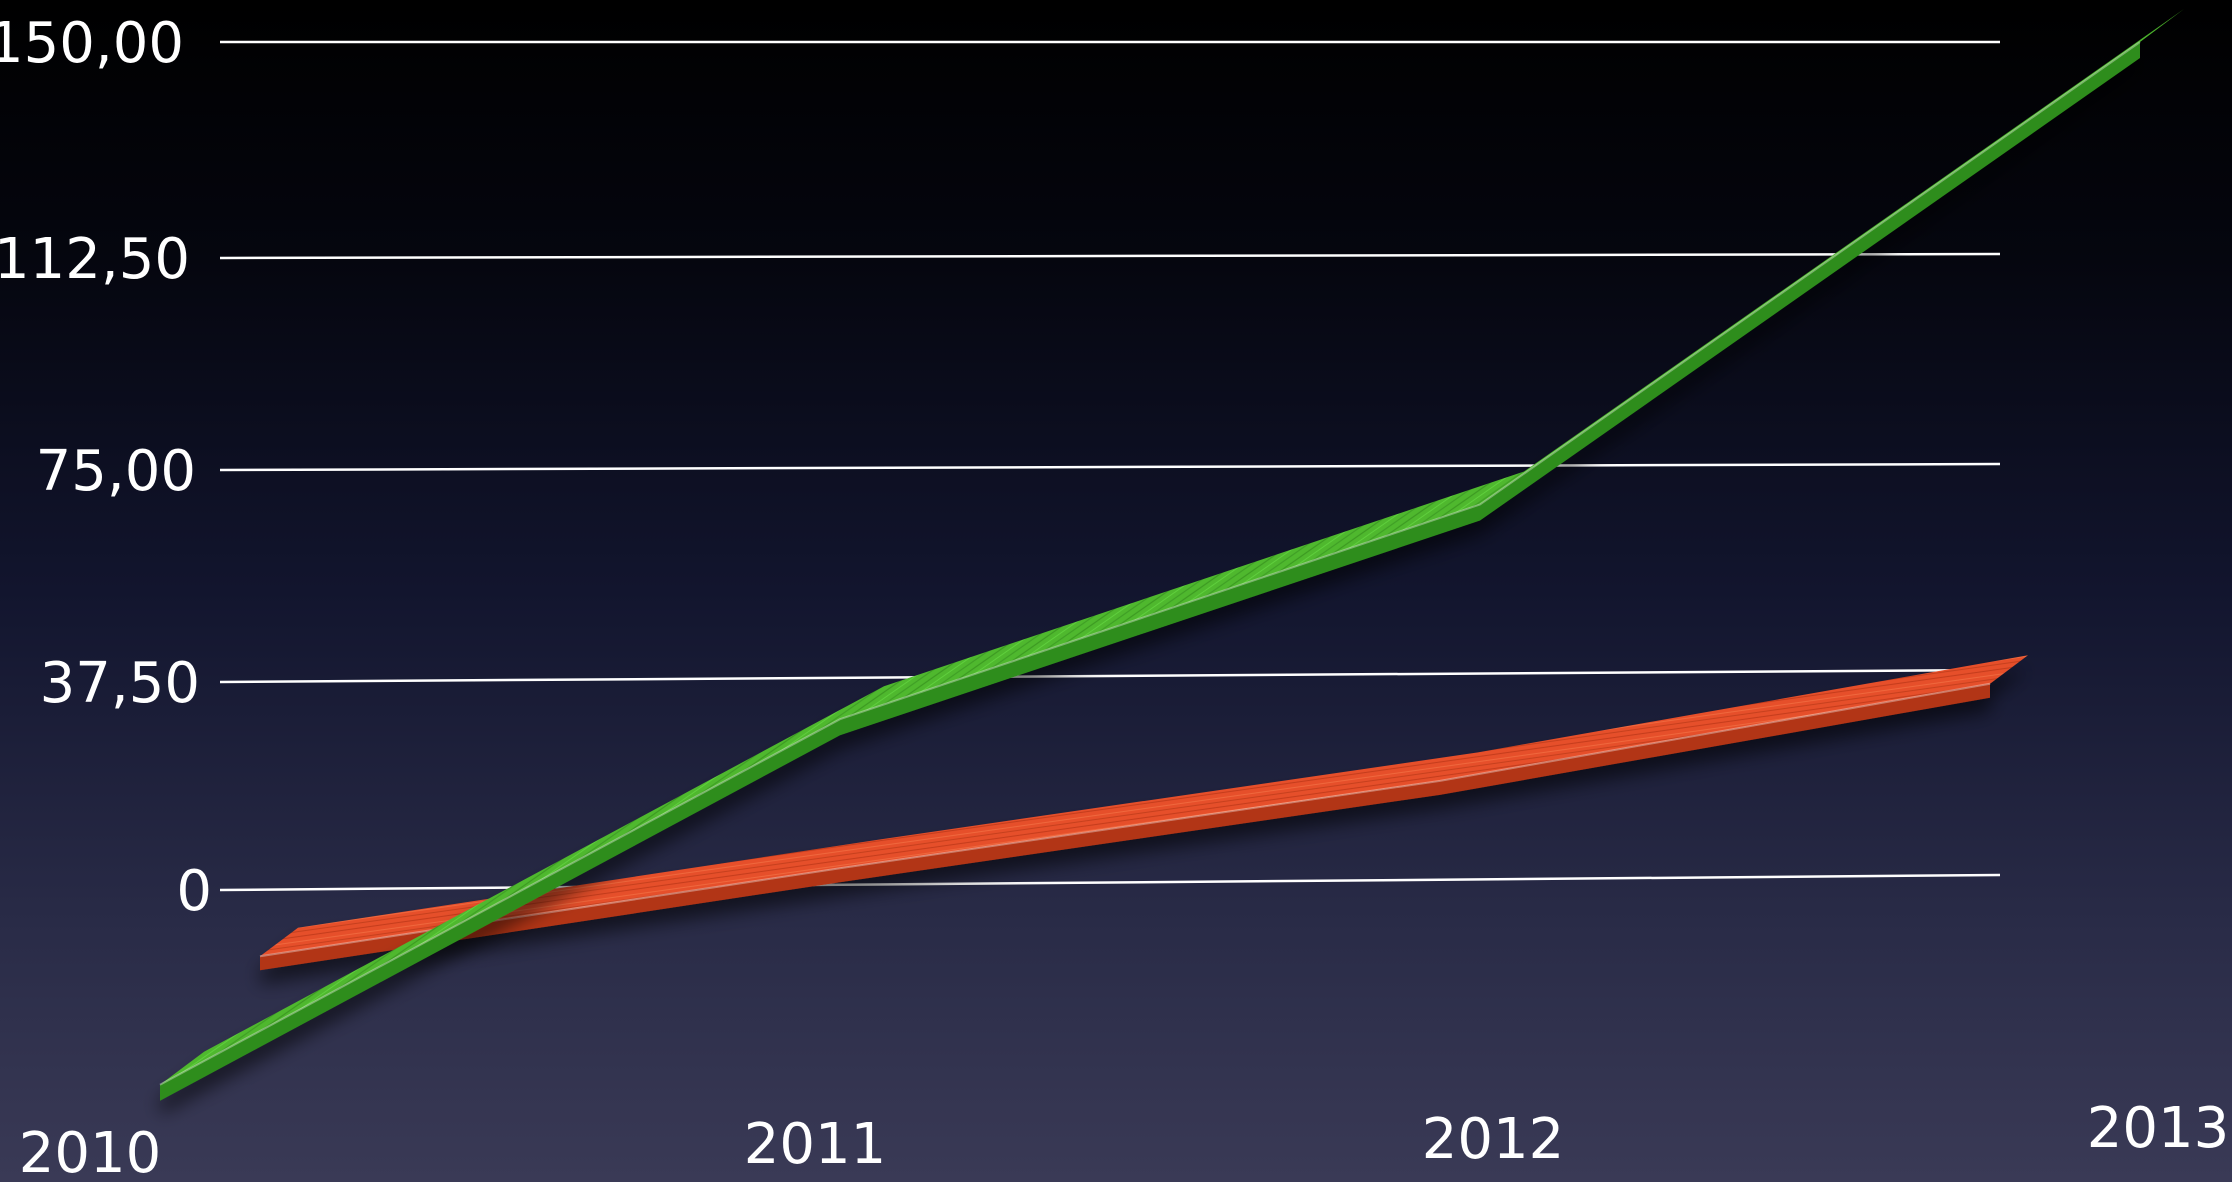  I want to click on y-tick-label: 75,00, so click(116, 471).